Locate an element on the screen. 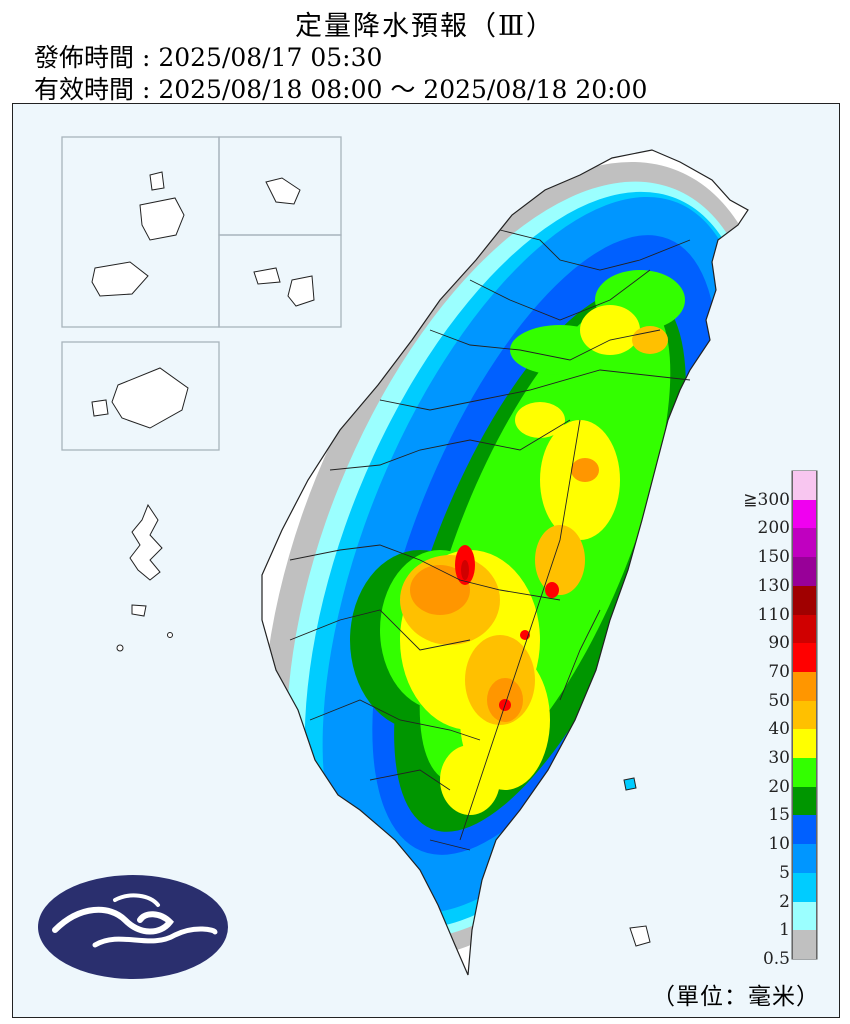 The image size is (850, 1024). map-title: 定量降水預報（Ⅲ） is located at coordinates (425, 26).